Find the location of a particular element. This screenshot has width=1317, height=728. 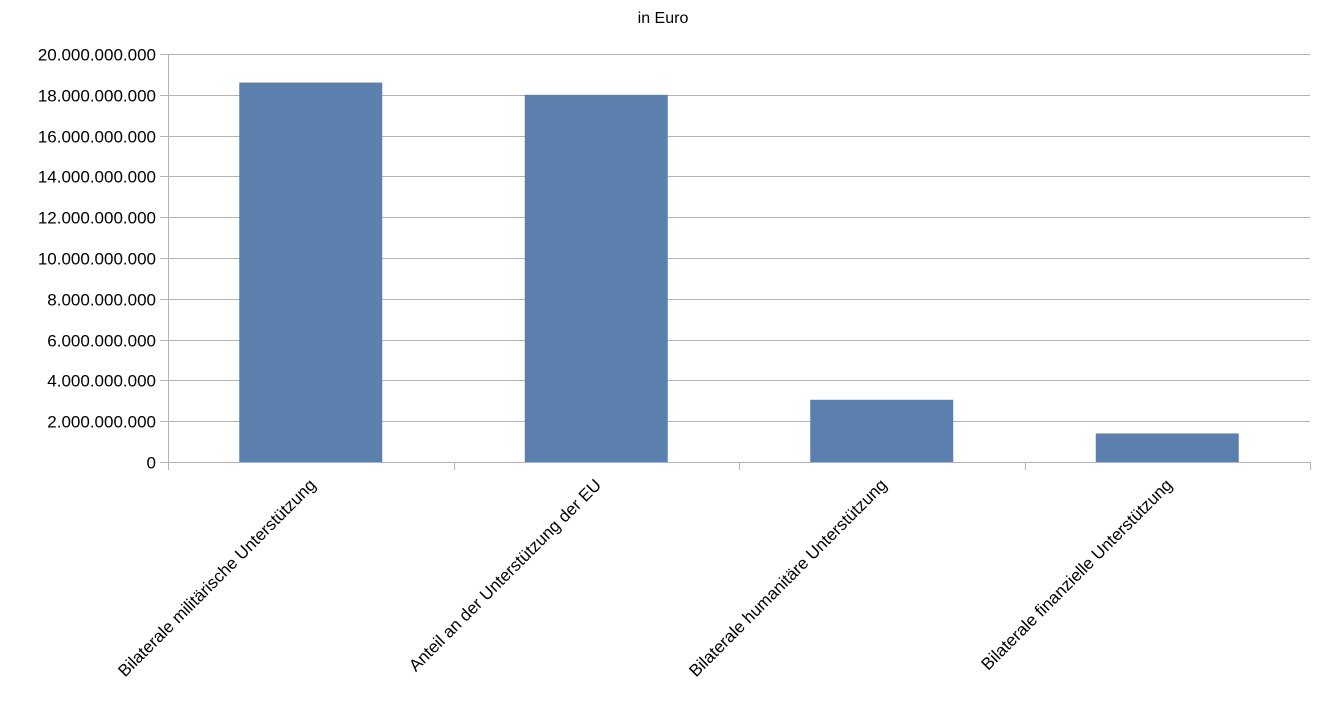

y-tick-label: 0 is located at coordinates (151, 463).